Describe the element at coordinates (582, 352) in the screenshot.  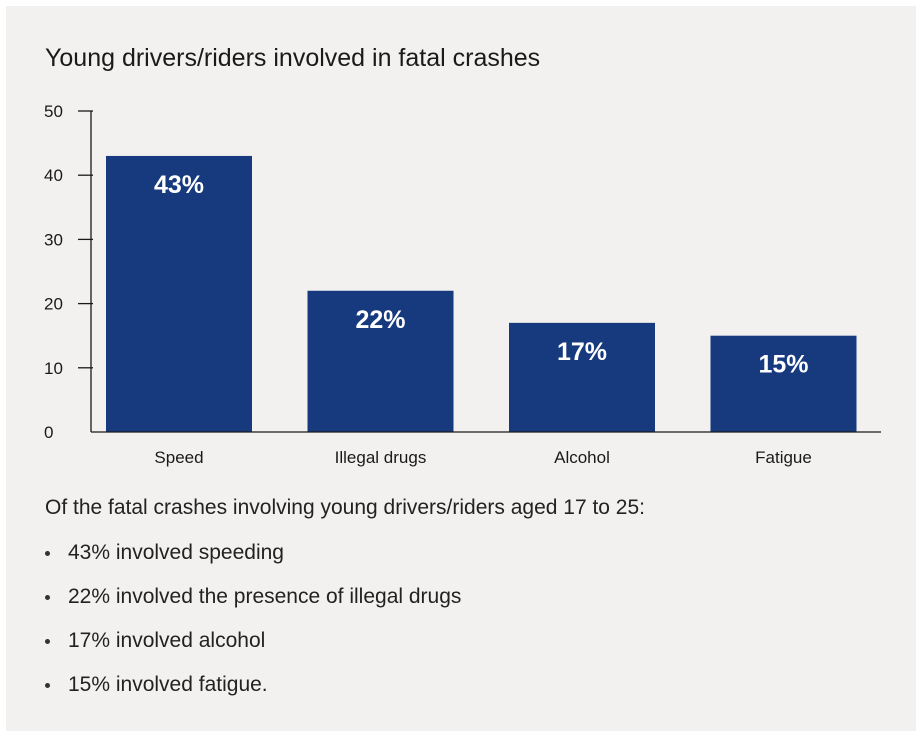
I see `bar-data-label: 17%` at that location.